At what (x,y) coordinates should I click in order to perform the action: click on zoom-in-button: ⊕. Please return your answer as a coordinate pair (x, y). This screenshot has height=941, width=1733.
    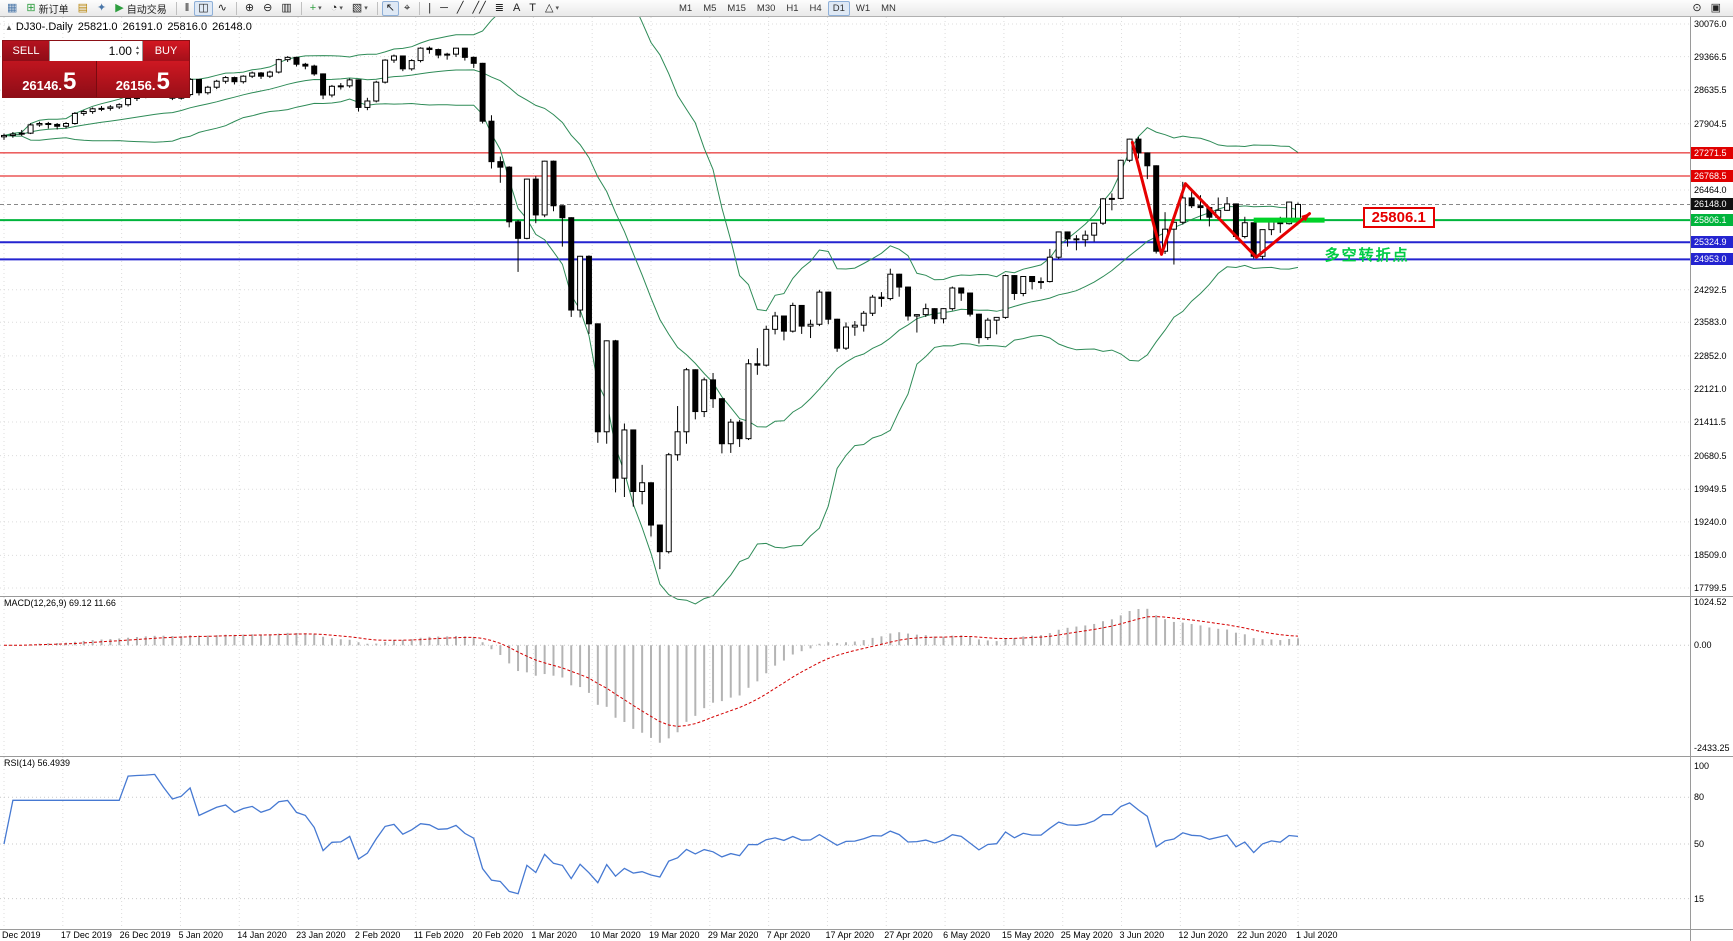
    Looking at the image, I should click on (249, 8).